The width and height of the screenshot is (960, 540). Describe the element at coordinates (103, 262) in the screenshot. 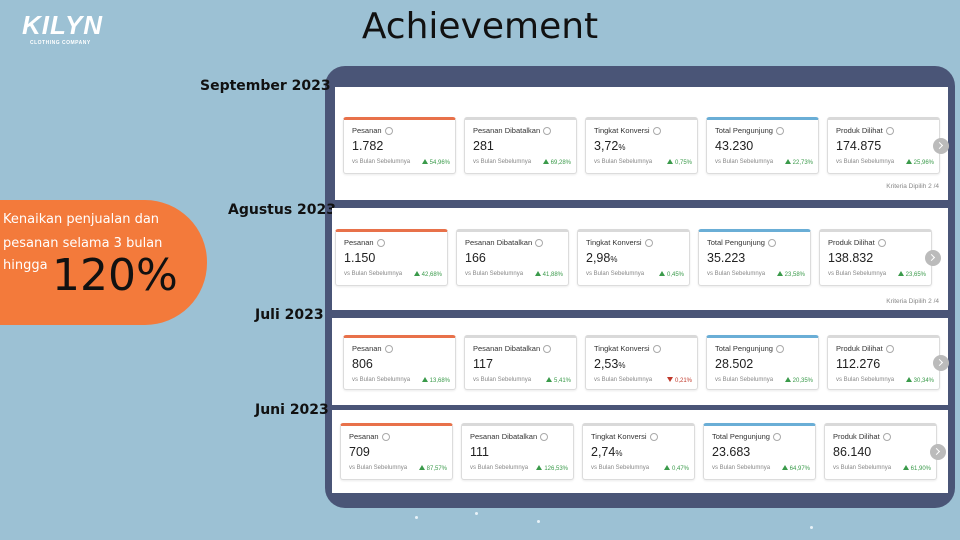

I see `callout` at that location.